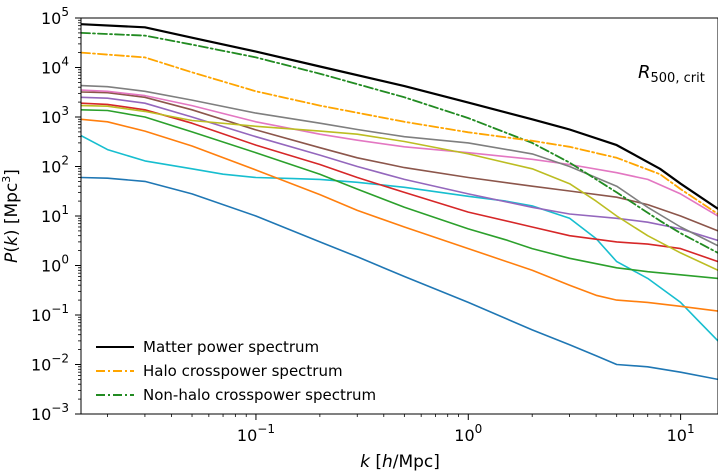 This screenshot has width=718, height=472. What do you see at coordinates (50, 313) in the screenshot?
I see `y-tick-label: 10⁻¹` at bounding box center [50, 313].